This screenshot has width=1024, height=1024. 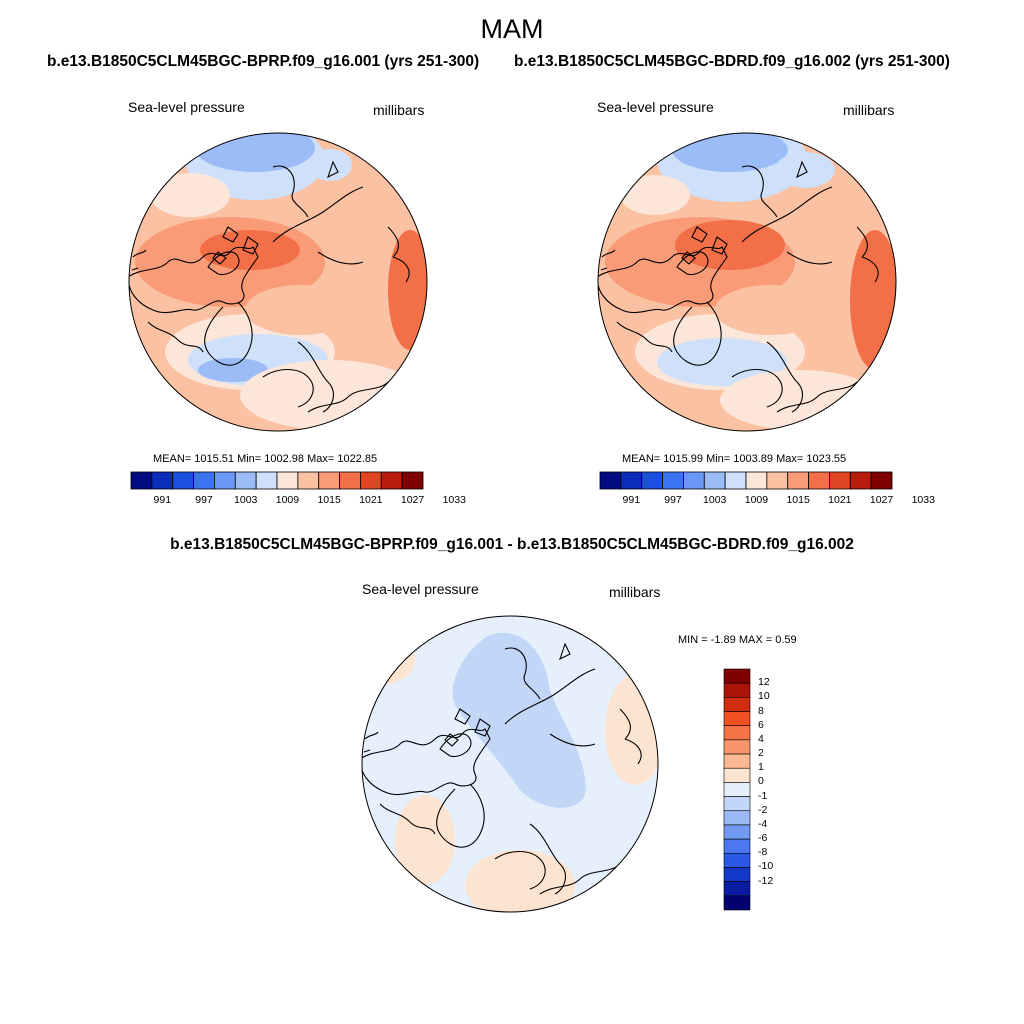 I want to click on left-map-border, so click(x=278, y=282).